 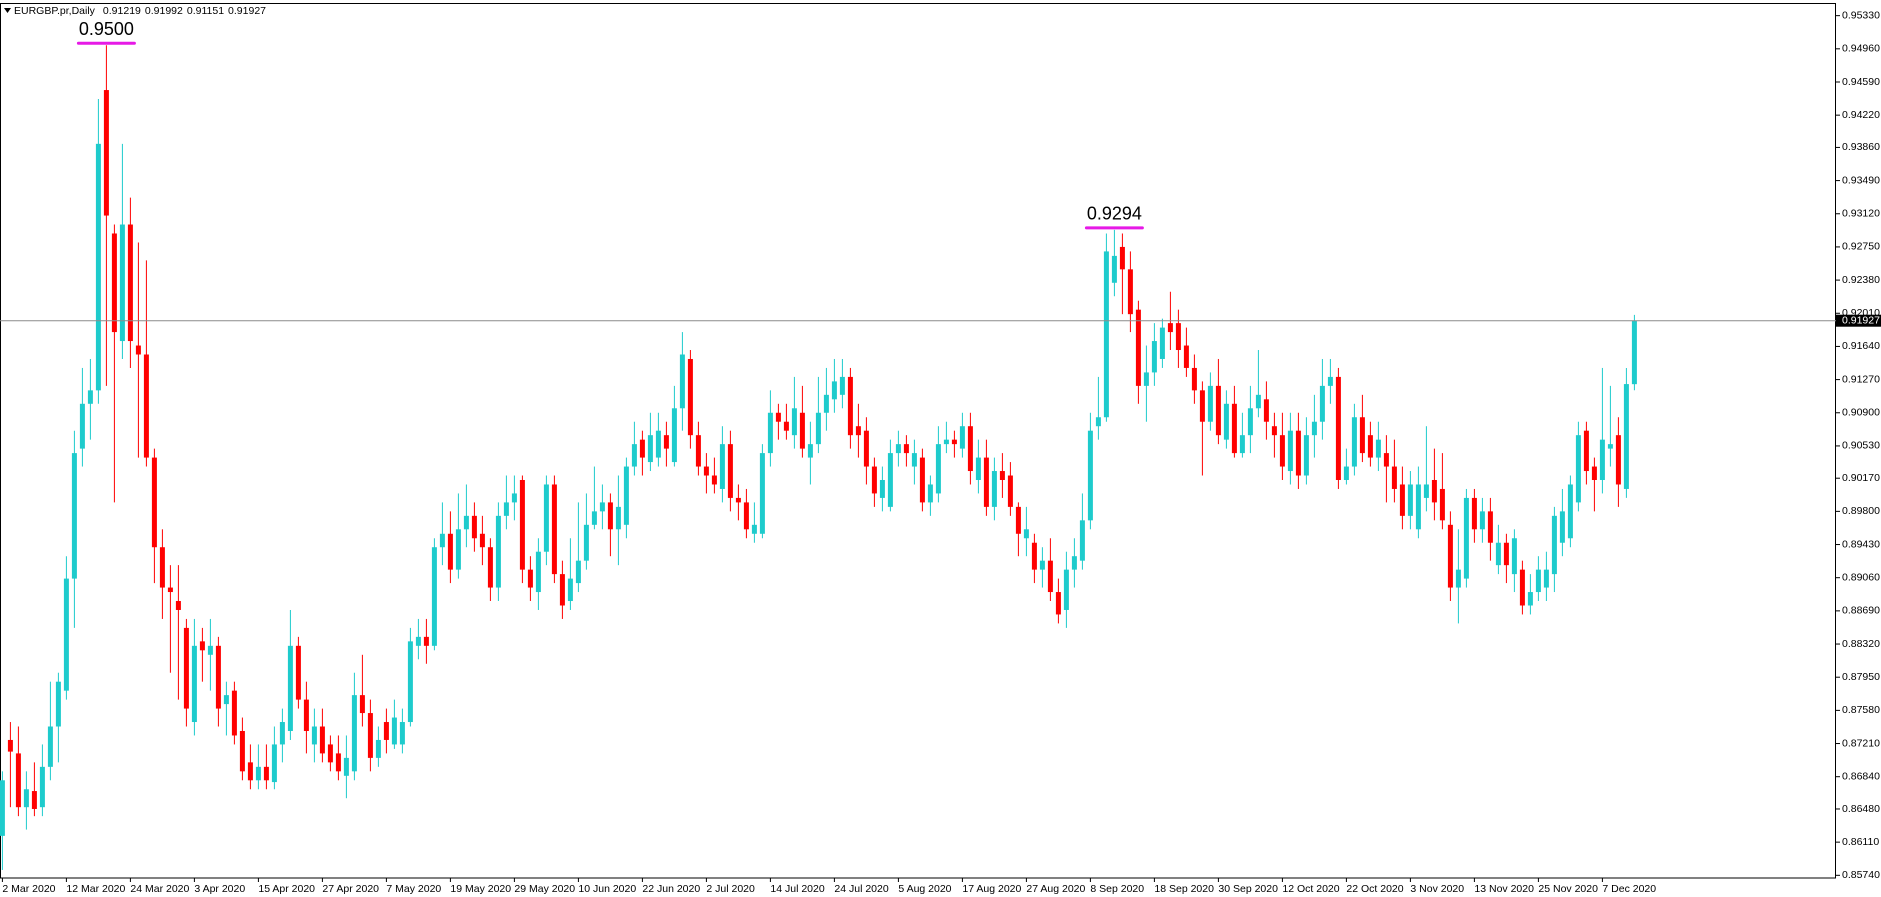 What do you see at coordinates (1861, 413) in the screenshot?
I see `y-tick-label: 0.90900` at bounding box center [1861, 413].